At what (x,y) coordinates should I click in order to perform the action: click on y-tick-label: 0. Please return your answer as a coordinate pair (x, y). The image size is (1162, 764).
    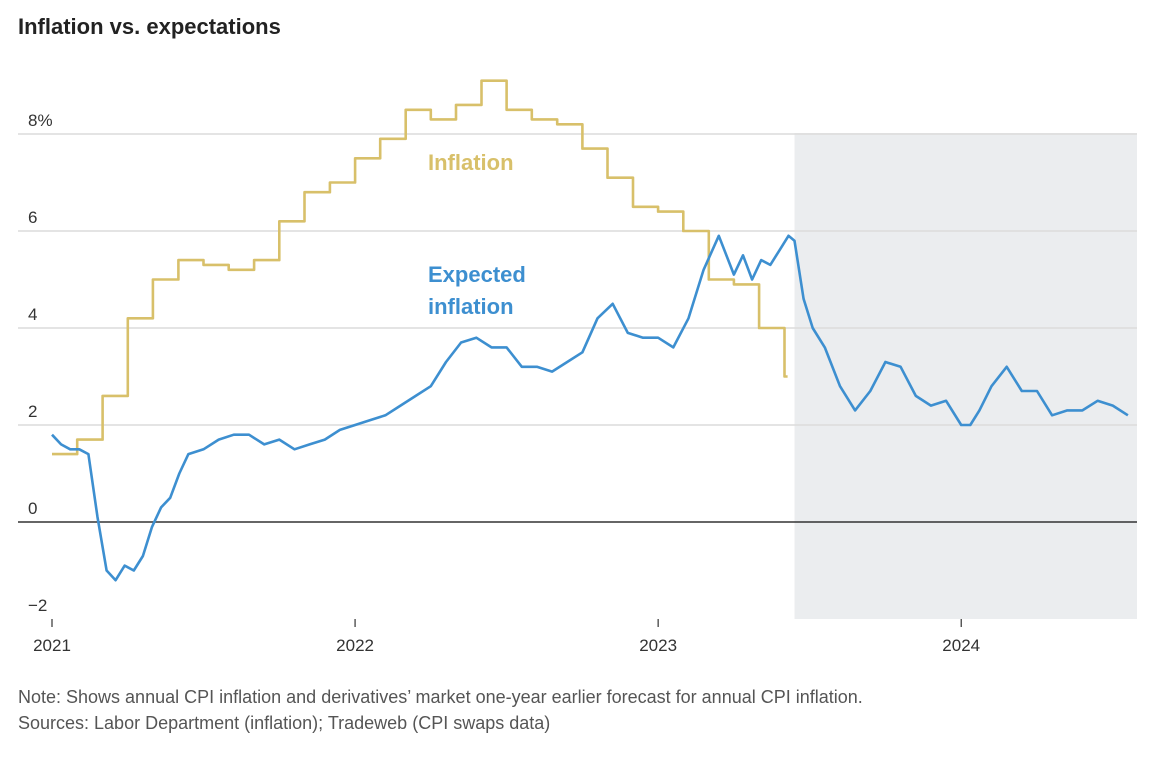
    Looking at the image, I should click on (32, 508).